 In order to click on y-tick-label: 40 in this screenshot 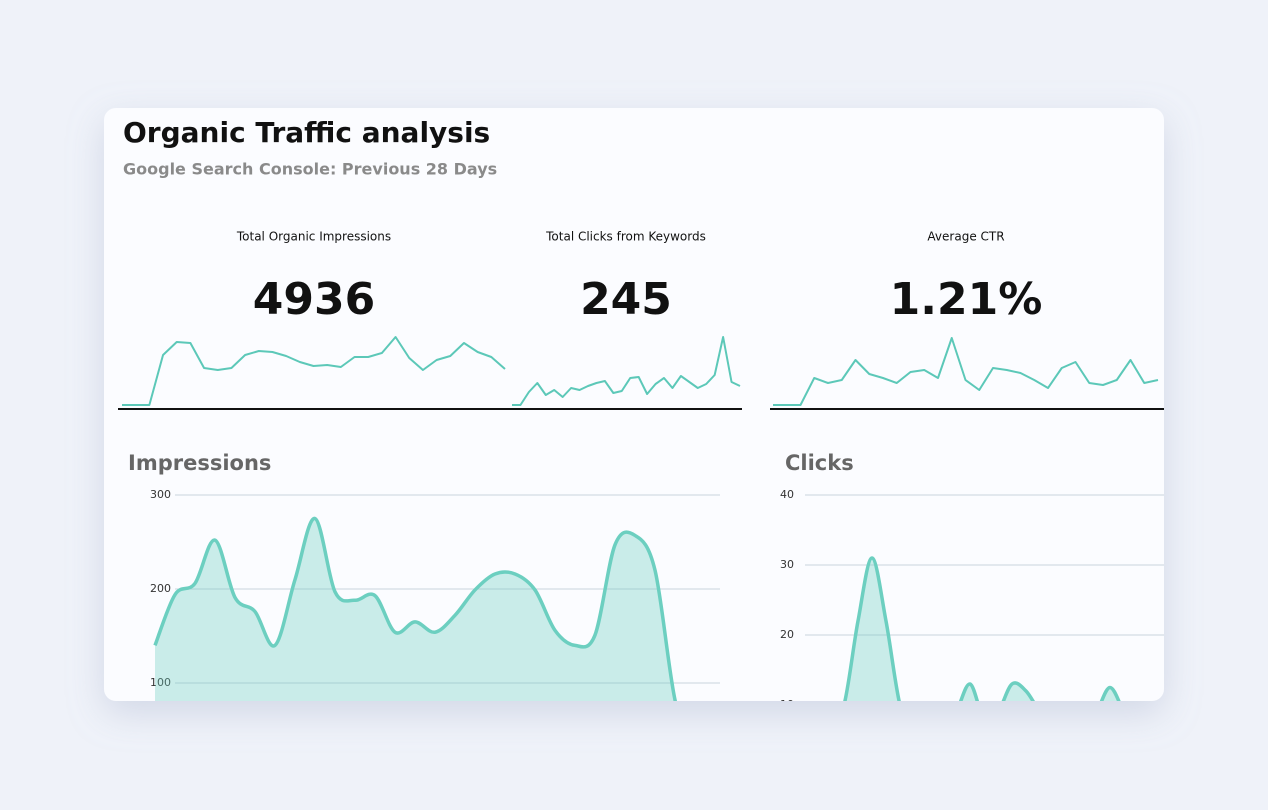, I will do `click(787, 494)`.